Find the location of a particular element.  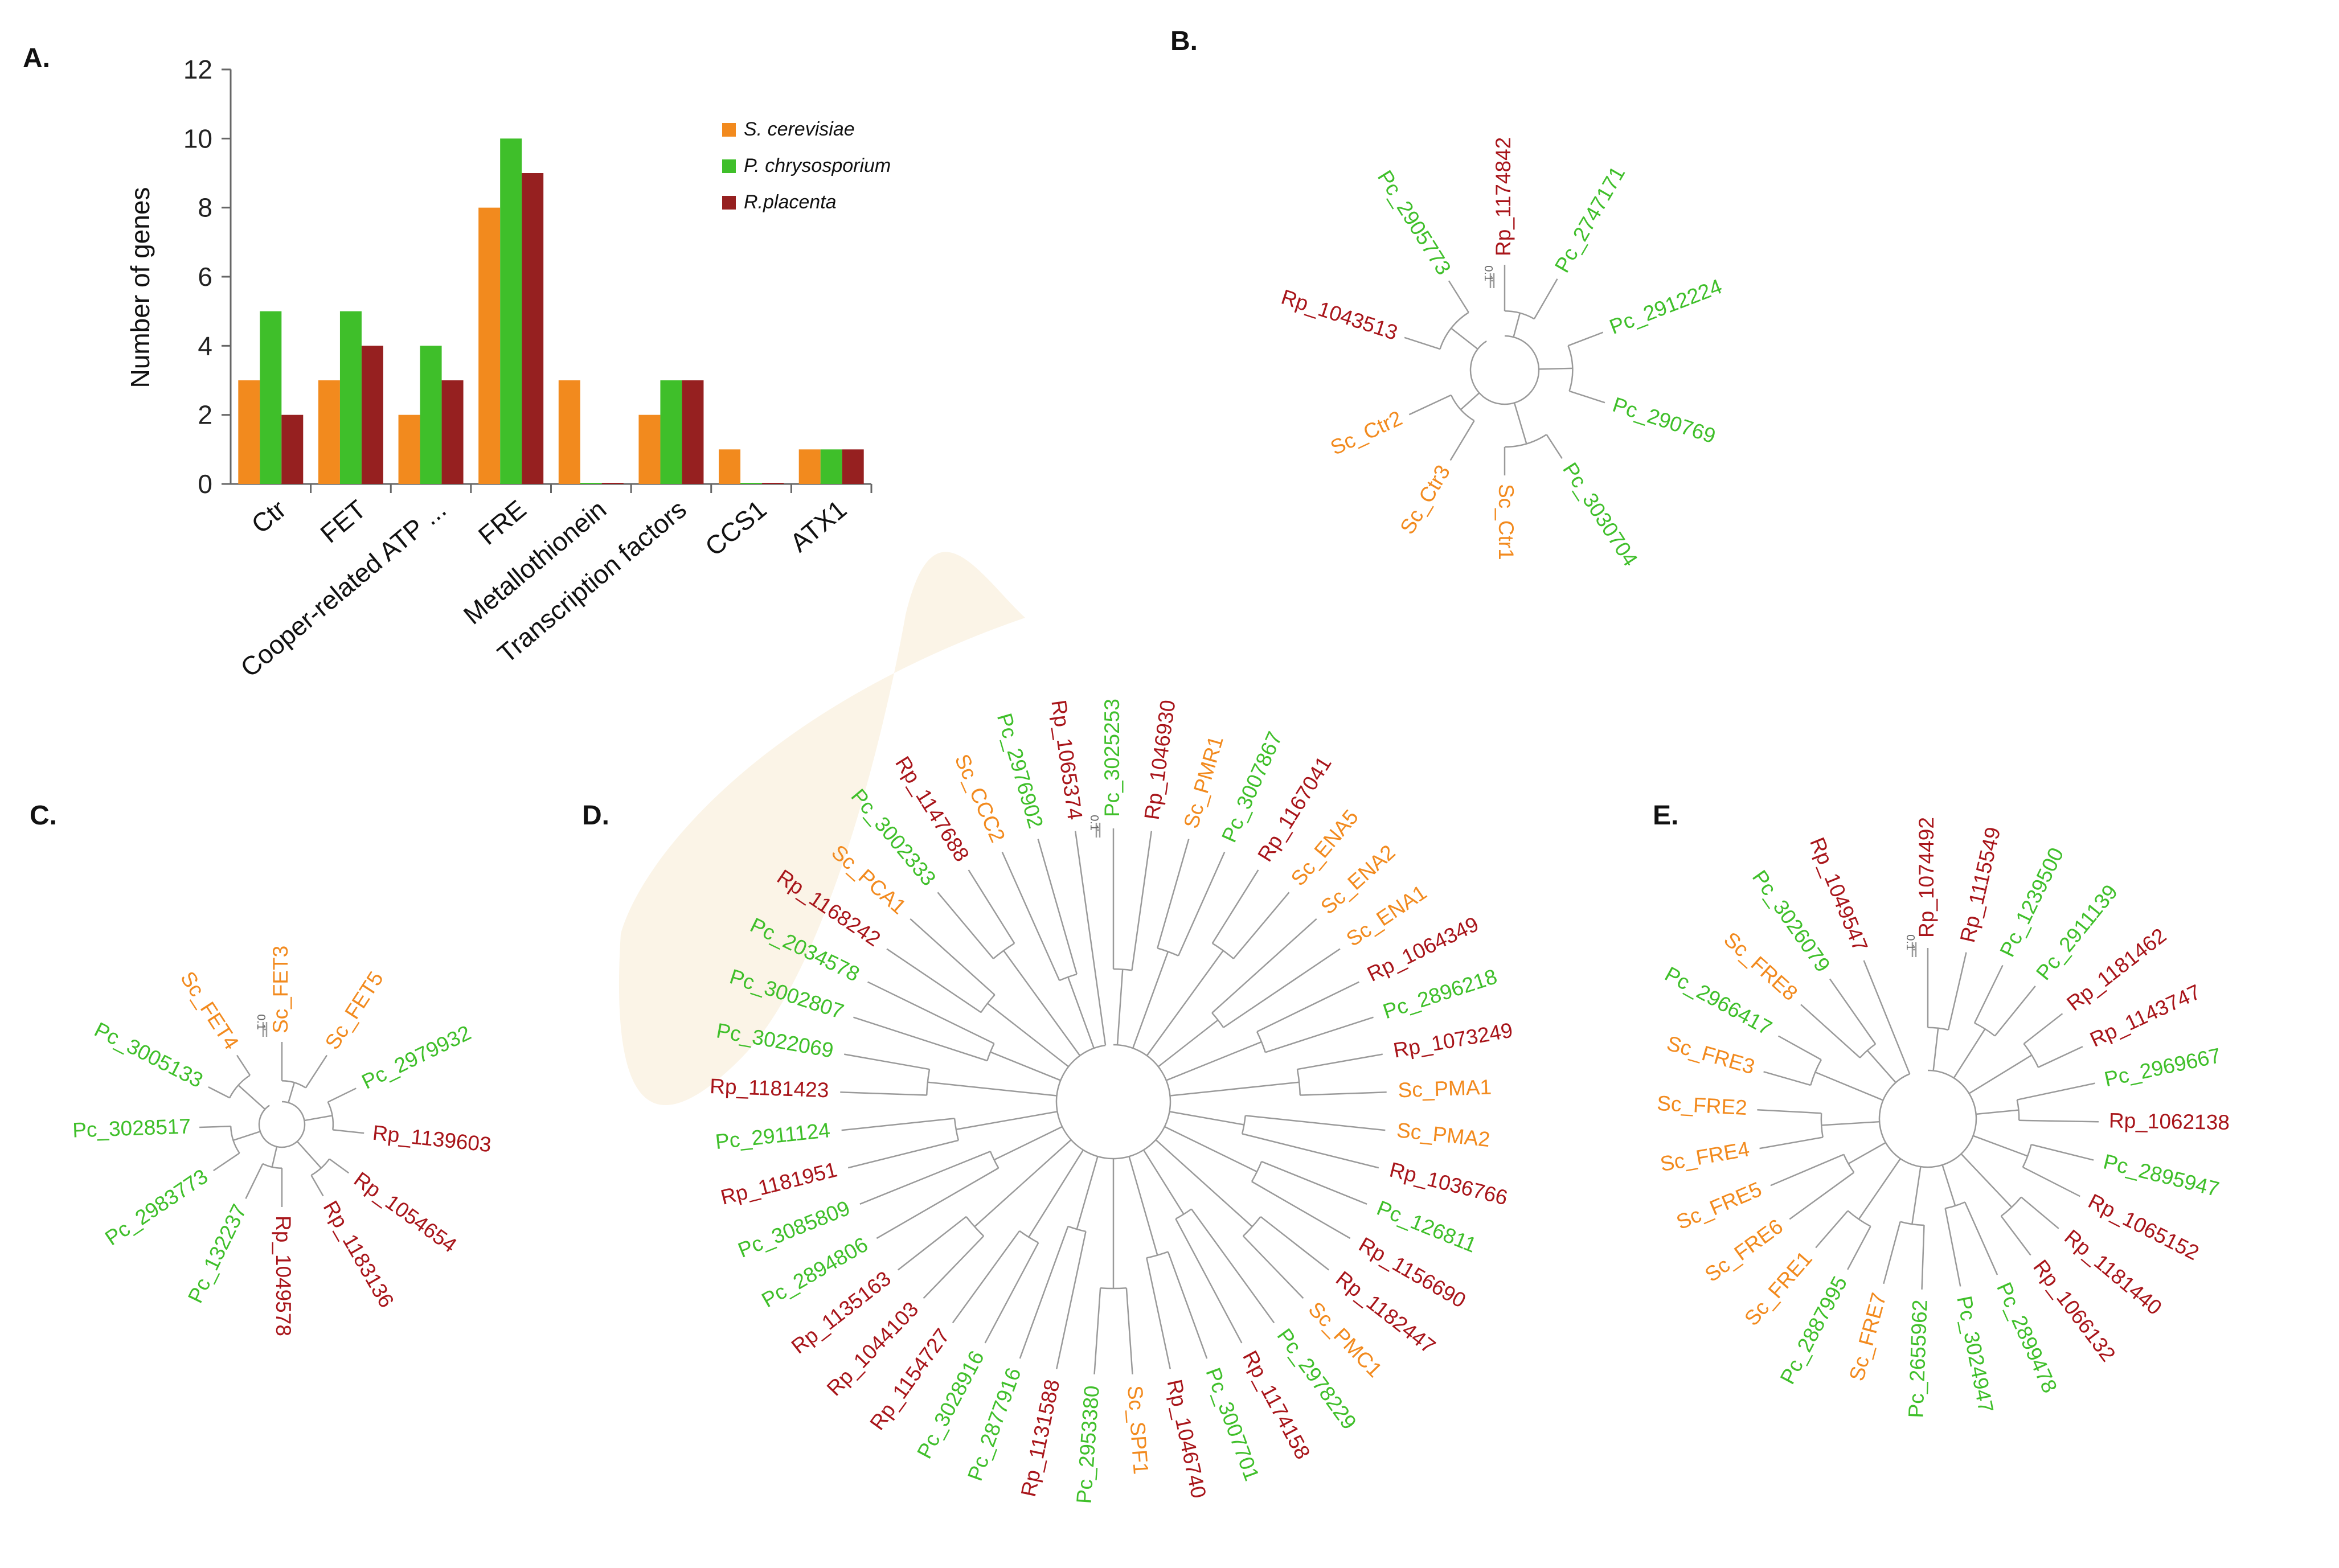

bar-series-group is located at coordinates (551, 312).